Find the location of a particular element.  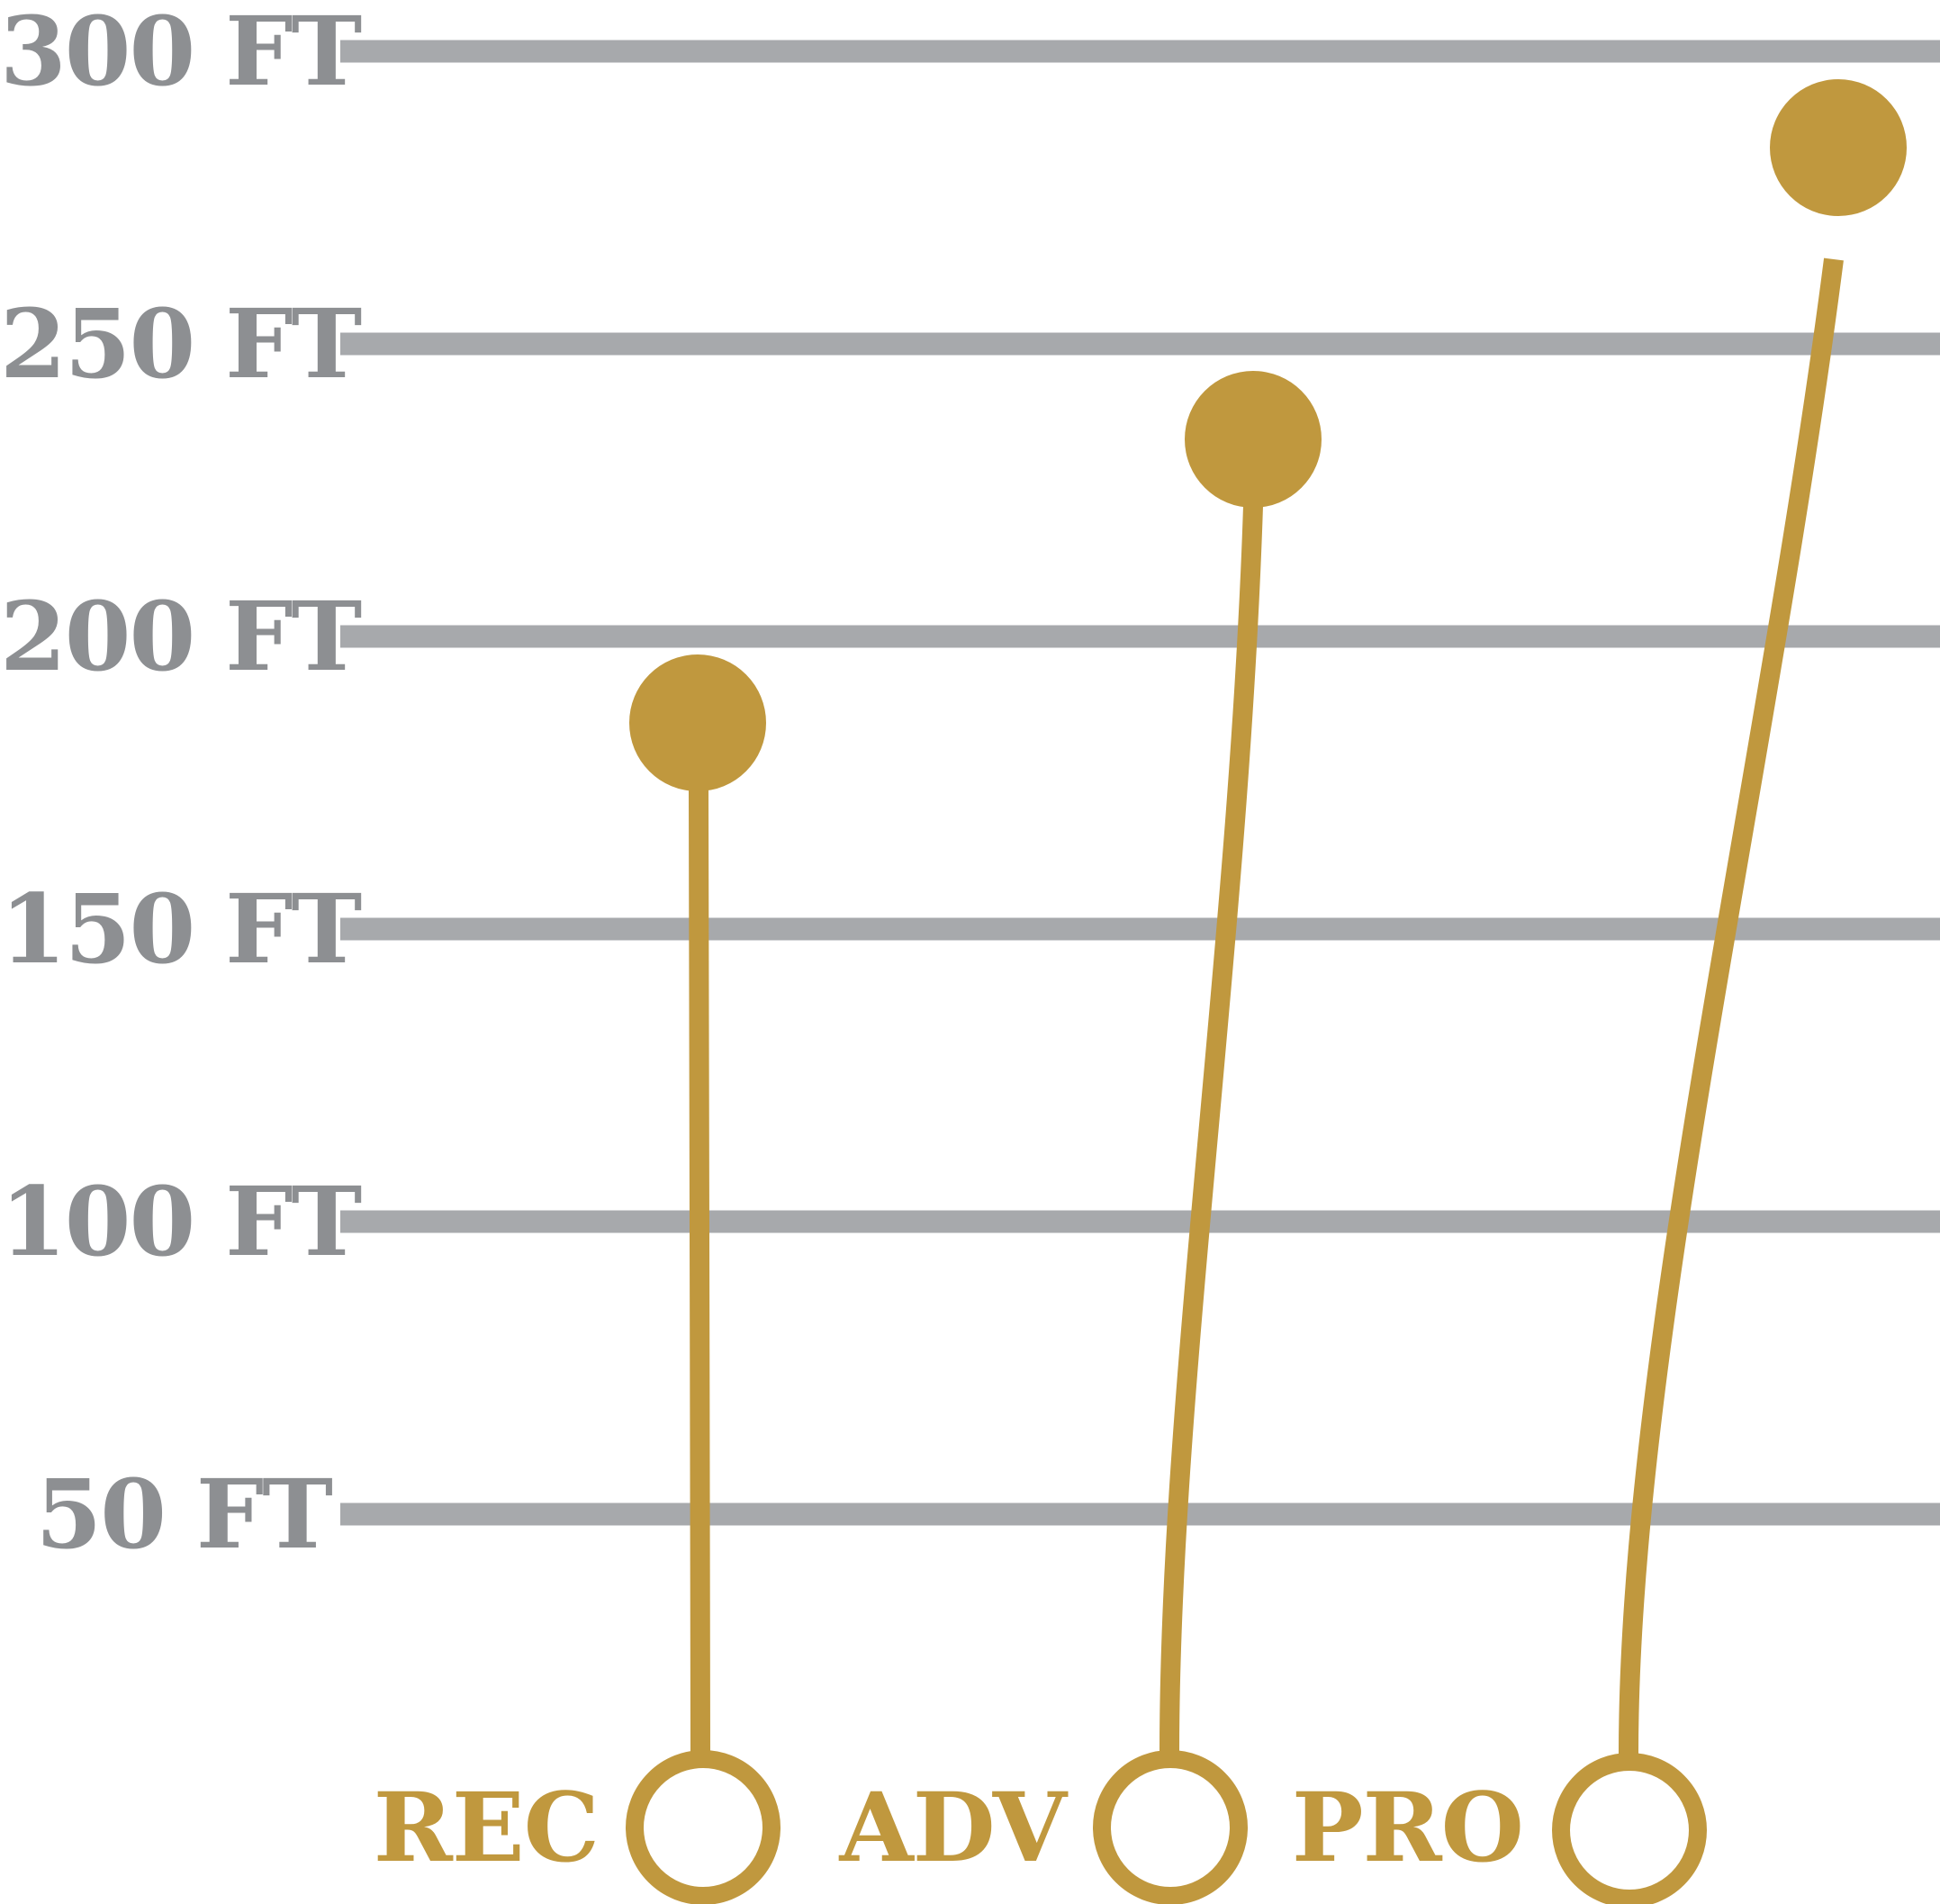

landing-dot-rec is located at coordinates (698, 722).